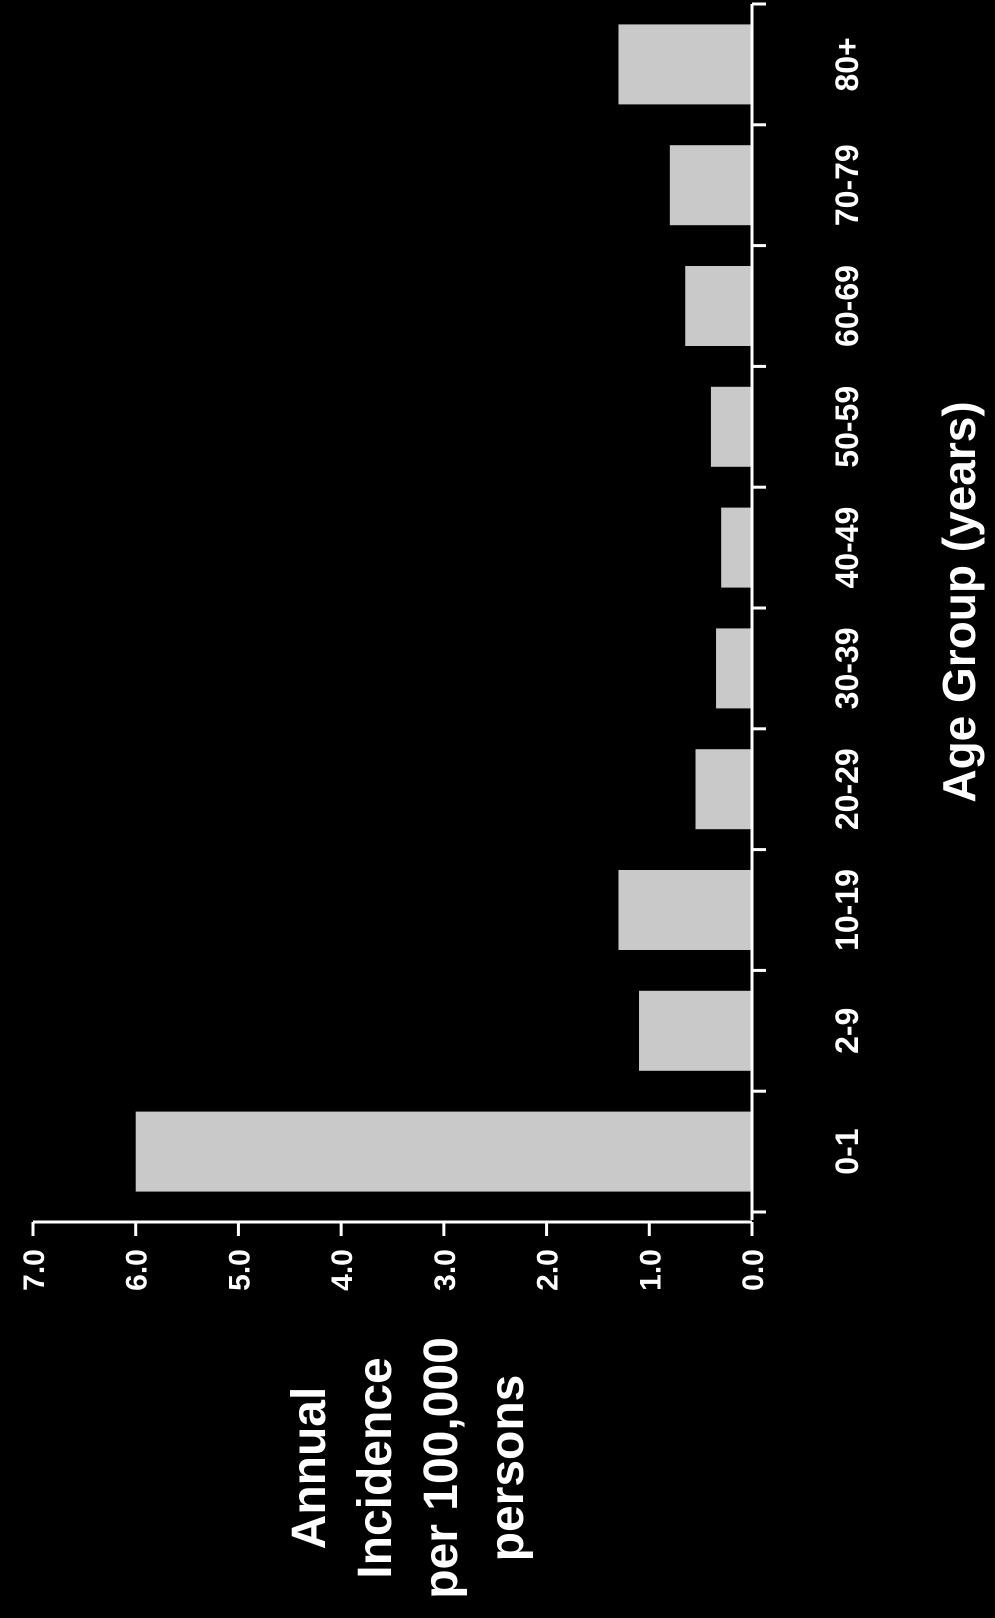 The image size is (995, 1618). I want to click on category-label-0-1: 0-1, so click(847, 1151).